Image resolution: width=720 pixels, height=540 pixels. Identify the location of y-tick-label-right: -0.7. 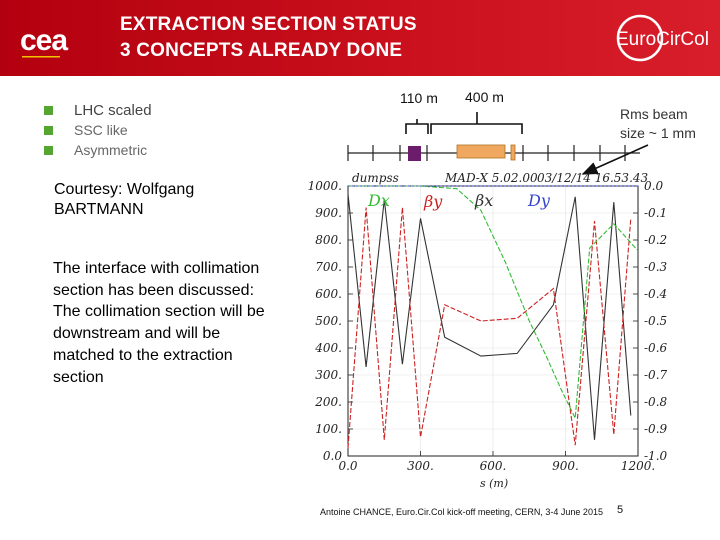
(656, 375).